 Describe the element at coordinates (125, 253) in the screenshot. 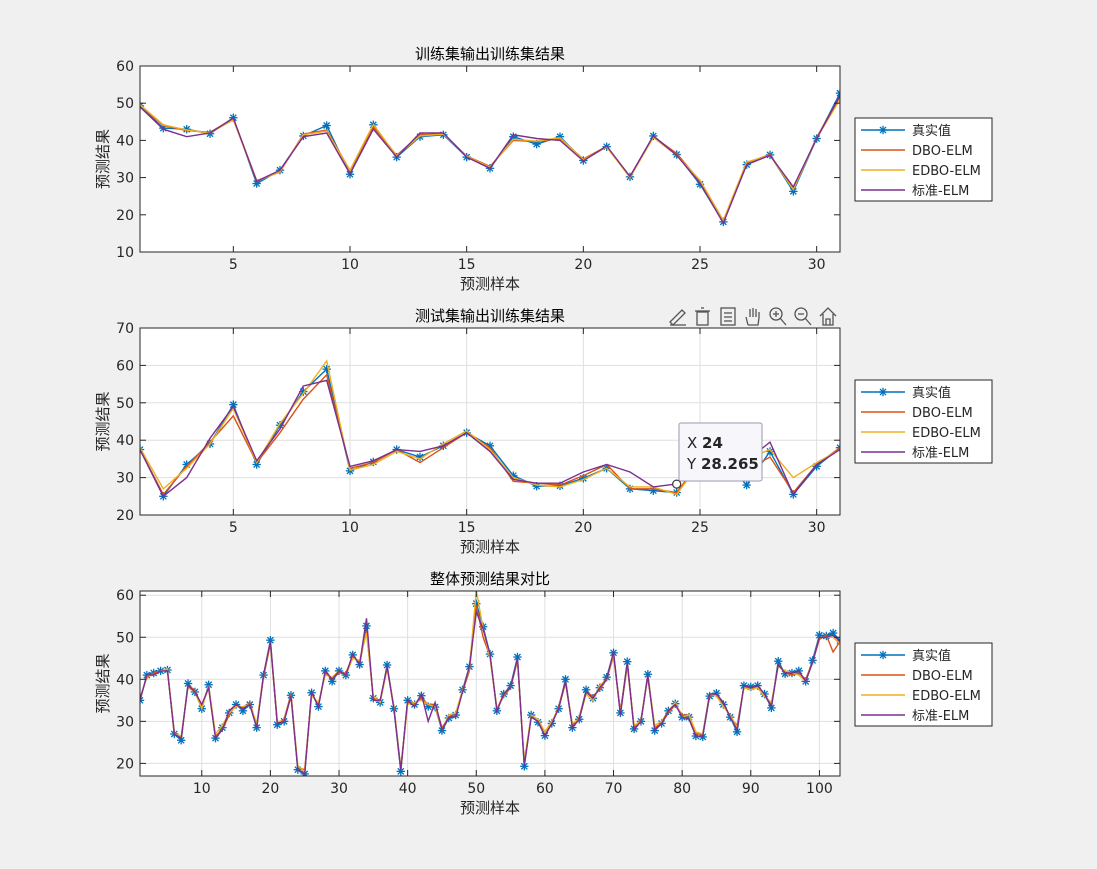

I see `training-y-tick-label: 10` at that location.